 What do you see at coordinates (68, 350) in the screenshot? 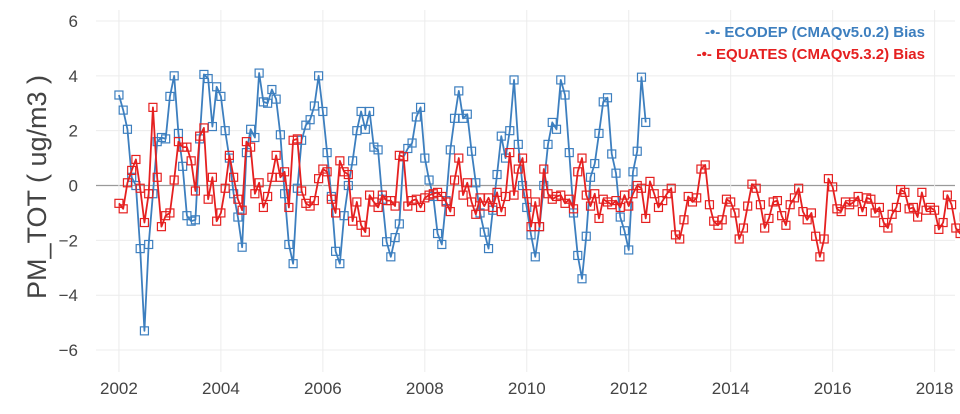
I see `y-tick-label: −6` at bounding box center [68, 350].